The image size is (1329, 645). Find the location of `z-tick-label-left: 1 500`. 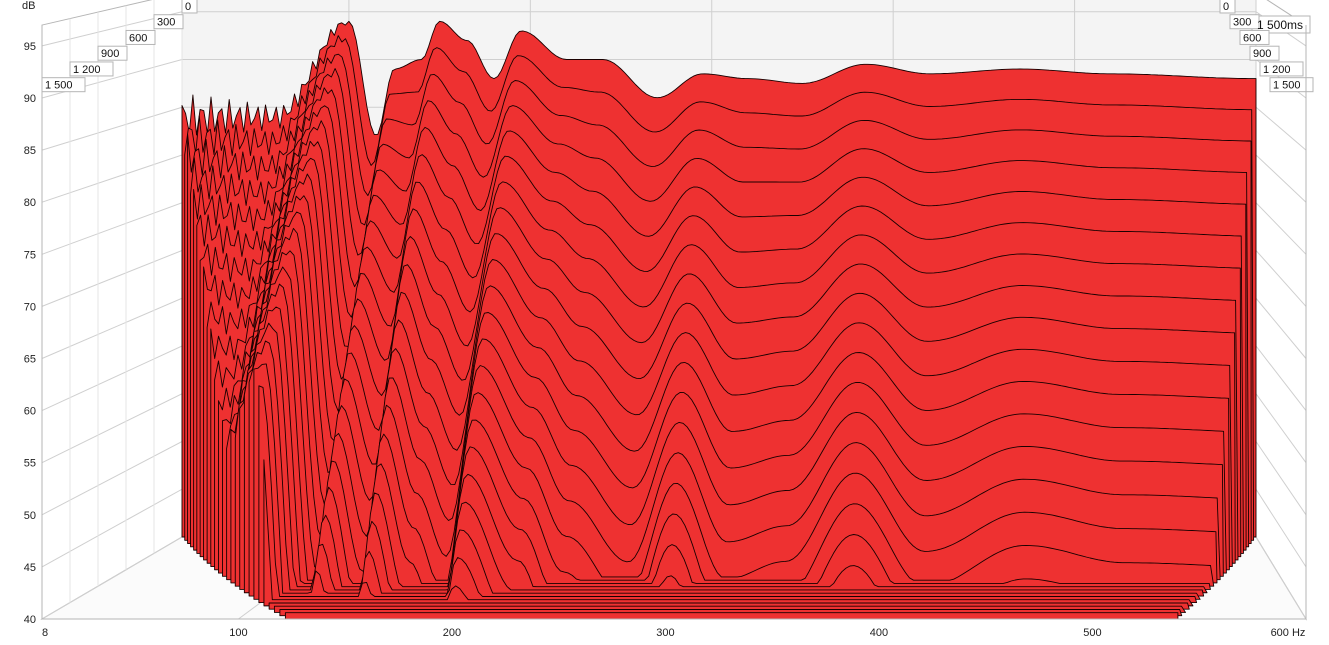

z-tick-label-left: 1 500 is located at coordinates (59, 86).